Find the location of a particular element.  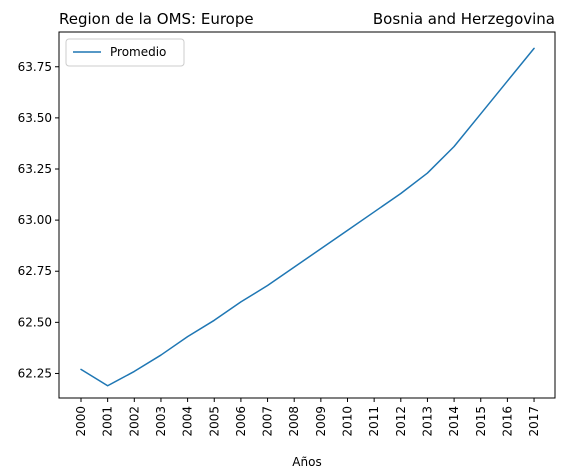

legend-label-promedio: Promedio is located at coordinates (138, 52).